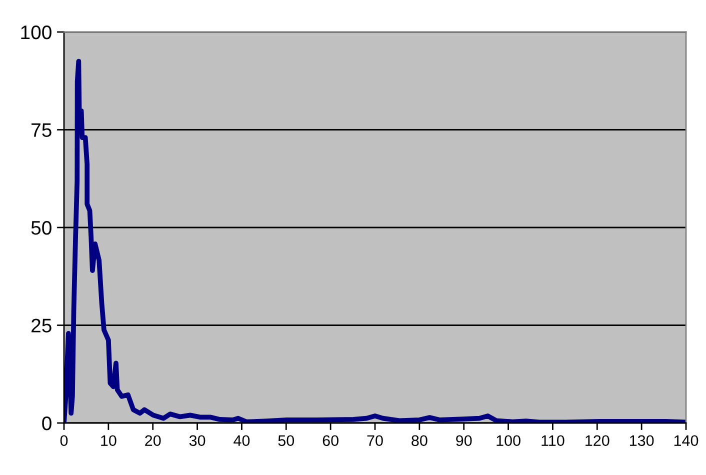 This screenshot has height=475, width=706. I want to click on x-tick-label: 120, so click(598, 440).